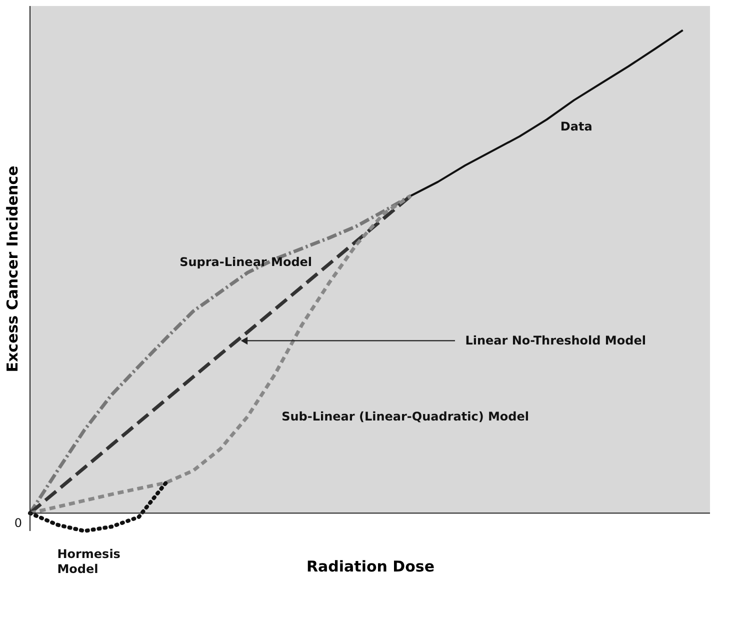  I want to click on series-label: Data, so click(576, 127).